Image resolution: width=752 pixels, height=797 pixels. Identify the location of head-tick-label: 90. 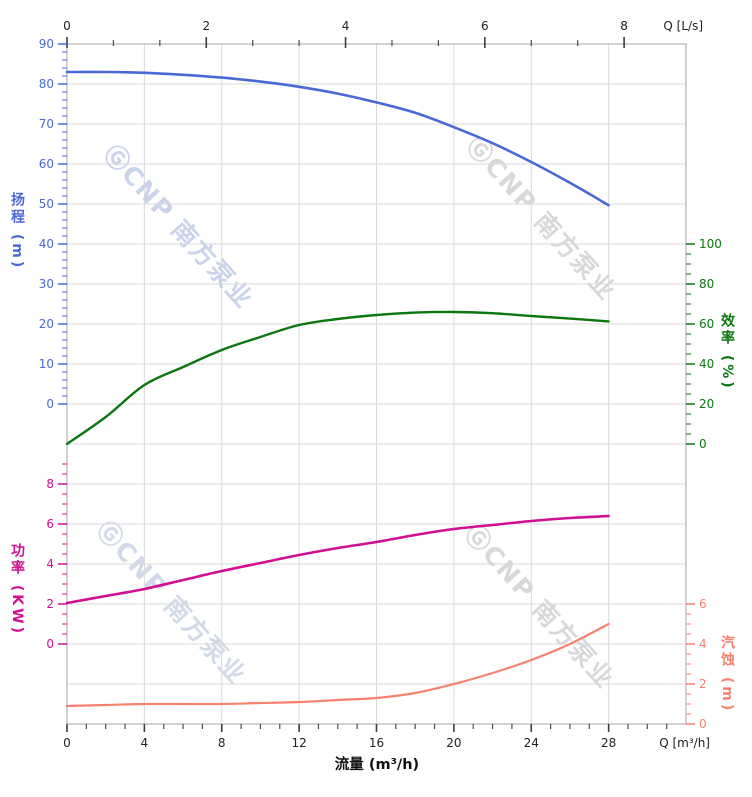
(46, 44).